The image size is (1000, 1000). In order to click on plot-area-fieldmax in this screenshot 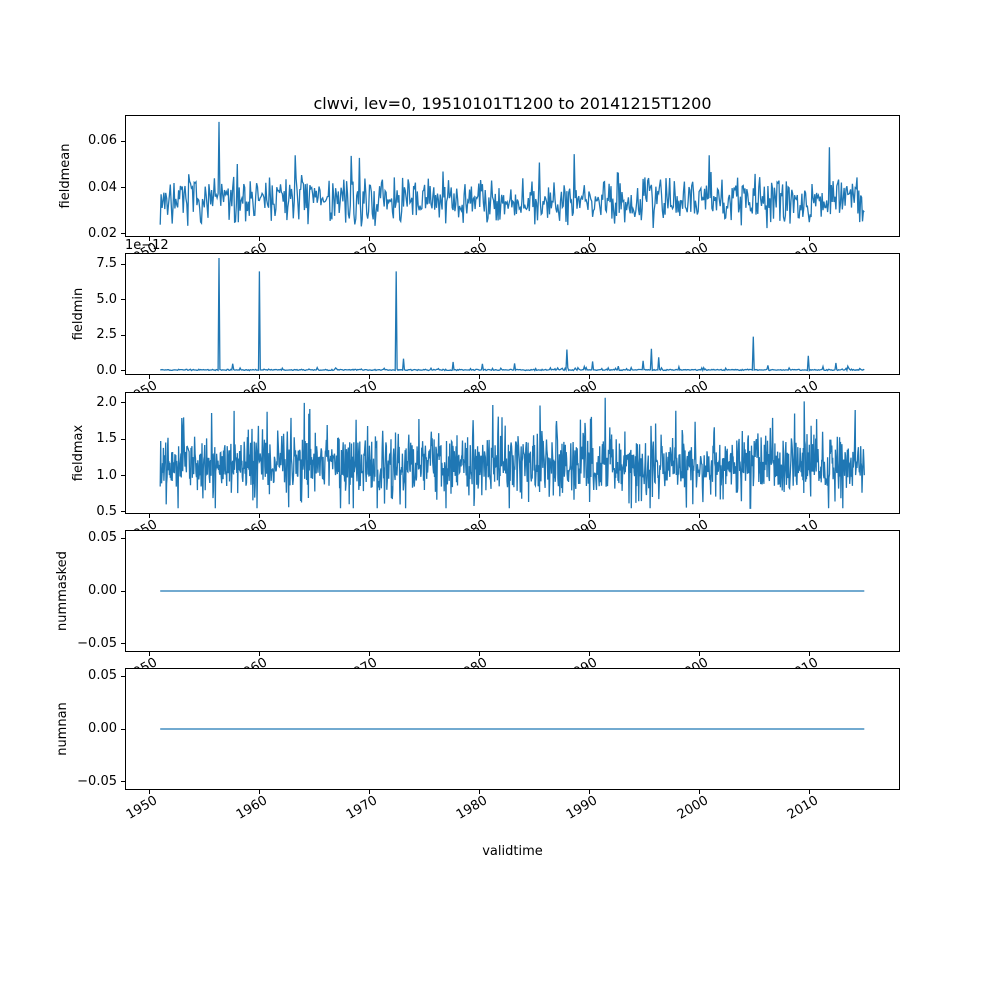, I will do `click(512, 453)`.